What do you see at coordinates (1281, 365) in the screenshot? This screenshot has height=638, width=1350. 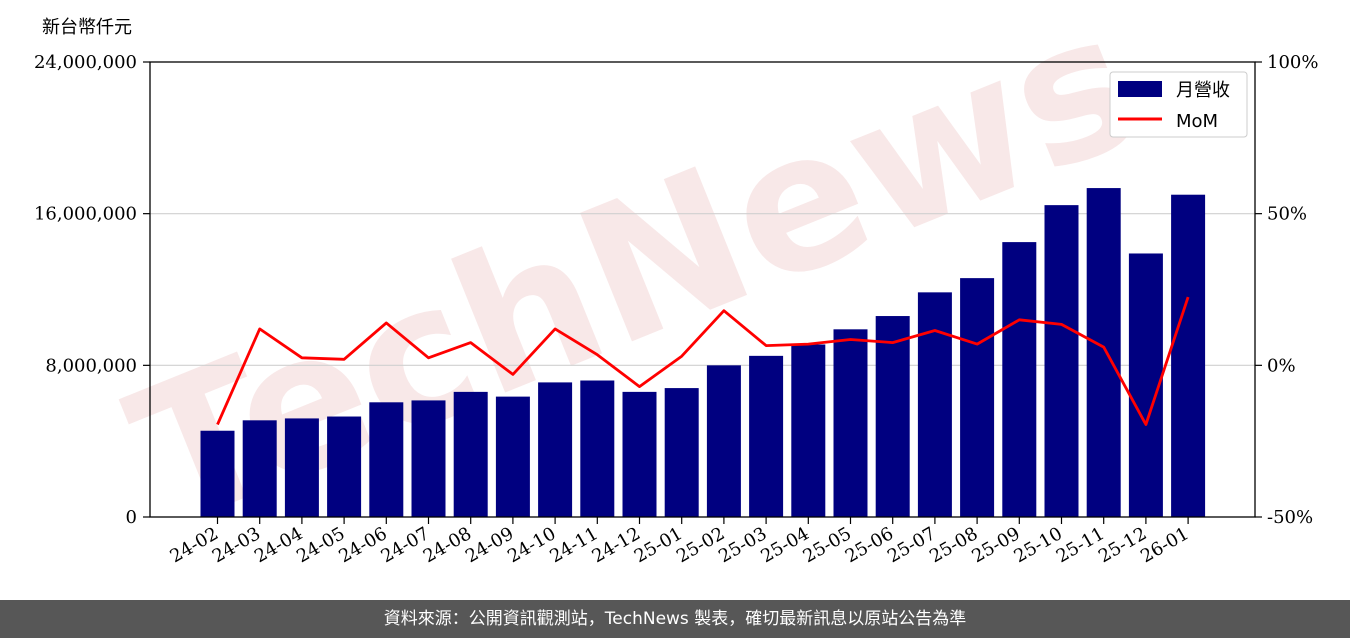 I see `right-tick-label: 0%` at bounding box center [1281, 365].